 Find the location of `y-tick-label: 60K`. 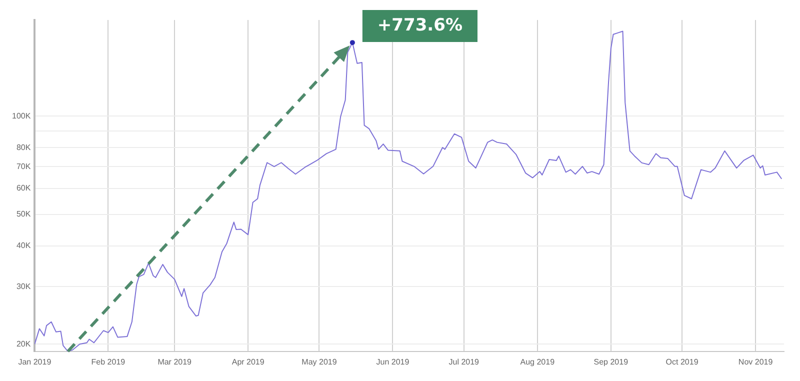

y-tick-label: 60K is located at coordinates (24, 188).